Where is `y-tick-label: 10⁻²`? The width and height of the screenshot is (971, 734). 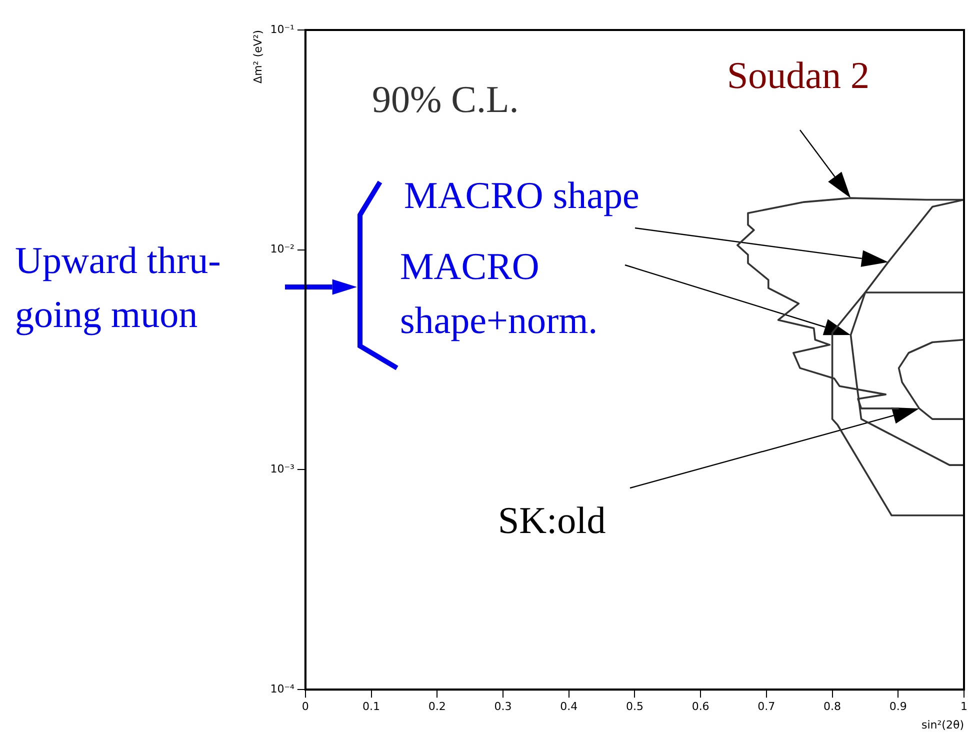
y-tick-label: 10⁻² is located at coordinates (282, 249).